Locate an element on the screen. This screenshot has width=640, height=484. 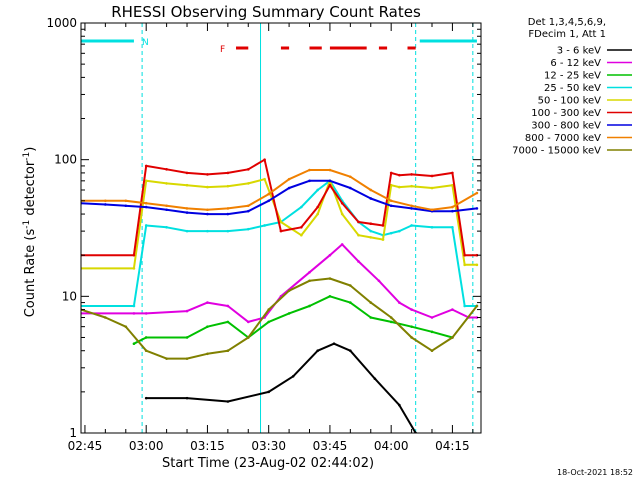
series-line-7000-15000-kev is located at coordinates (279, 318).